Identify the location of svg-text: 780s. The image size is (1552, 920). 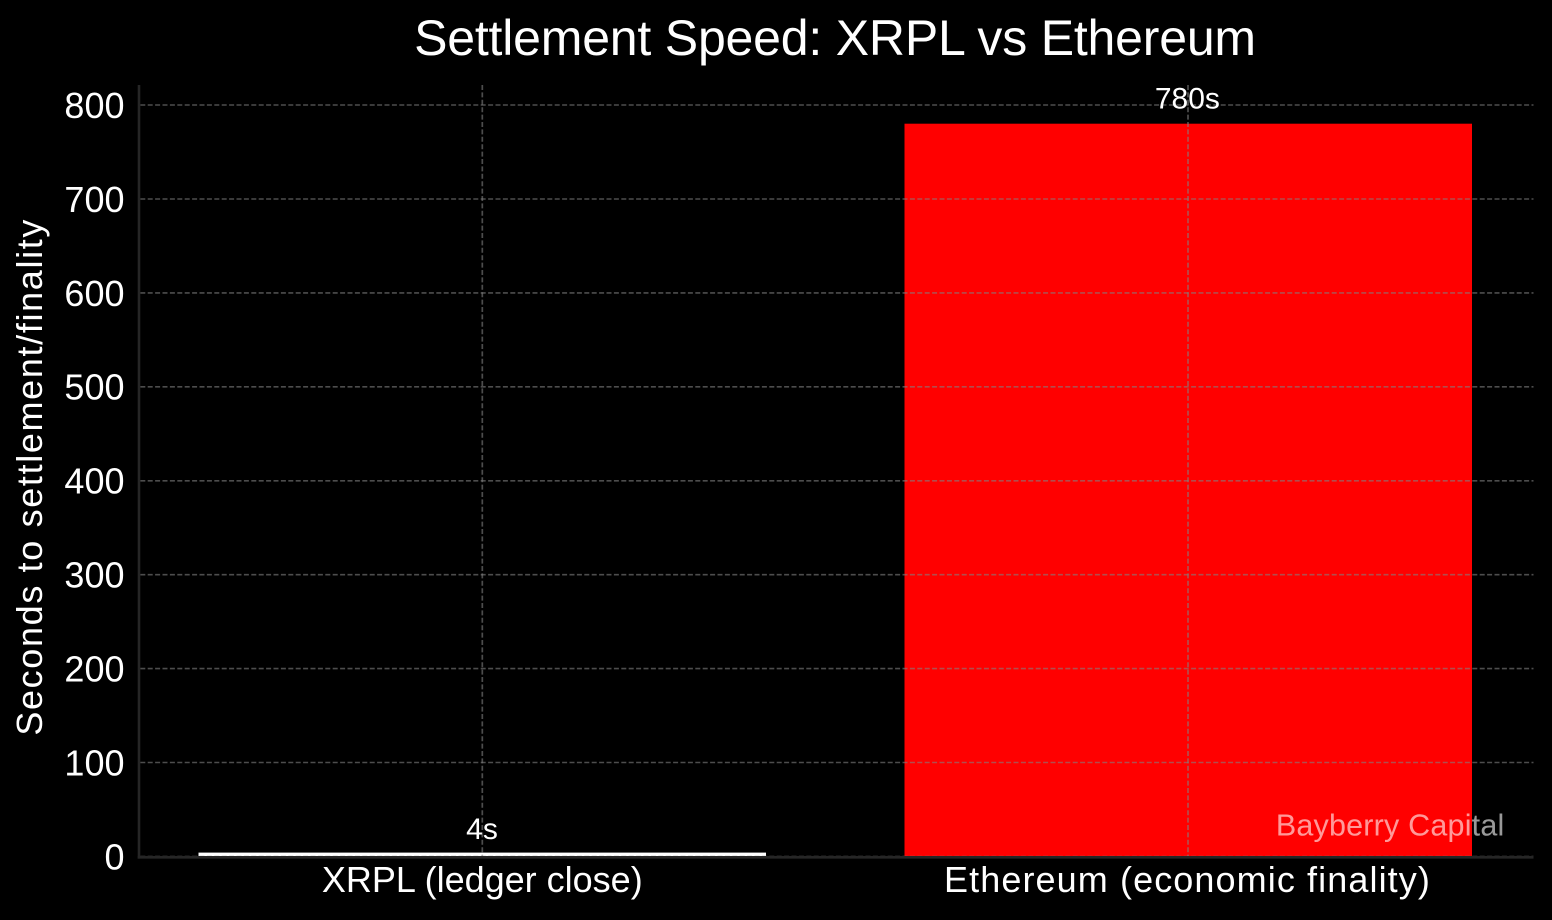
(1187, 99).